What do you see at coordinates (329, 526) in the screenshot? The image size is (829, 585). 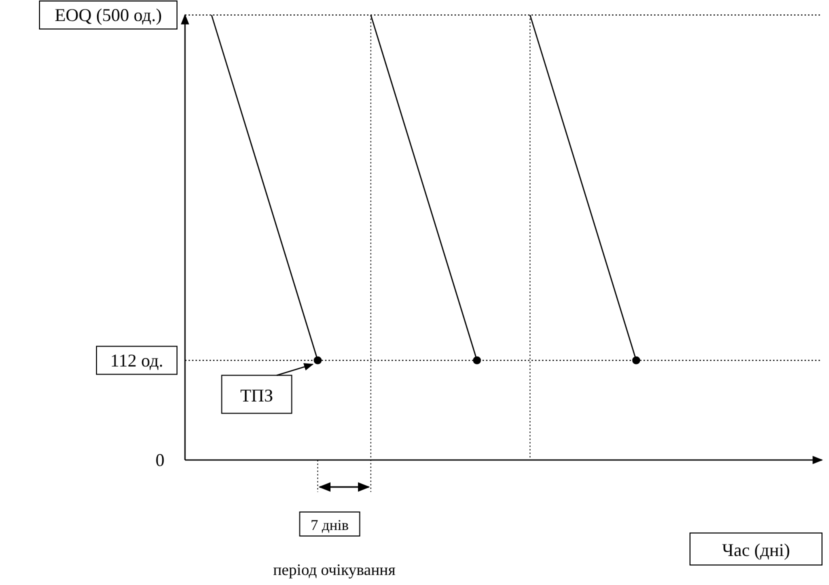 I see `text: 7 днів` at bounding box center [329, 526].